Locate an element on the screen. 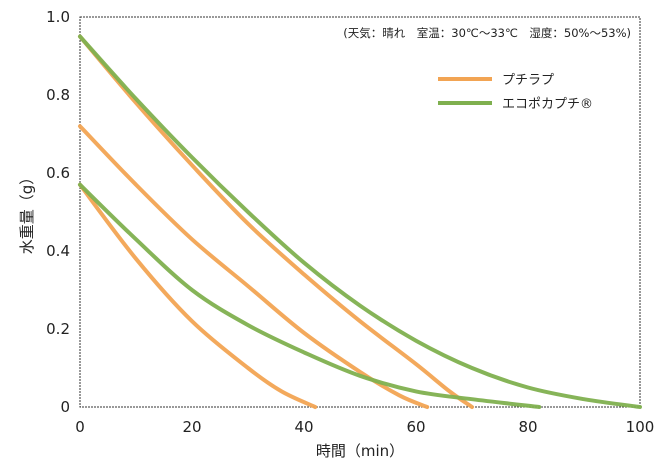 The width and height of the screenshot is (669, 466). y-tick-label: 0.8 is located at coordinates (58, 95).